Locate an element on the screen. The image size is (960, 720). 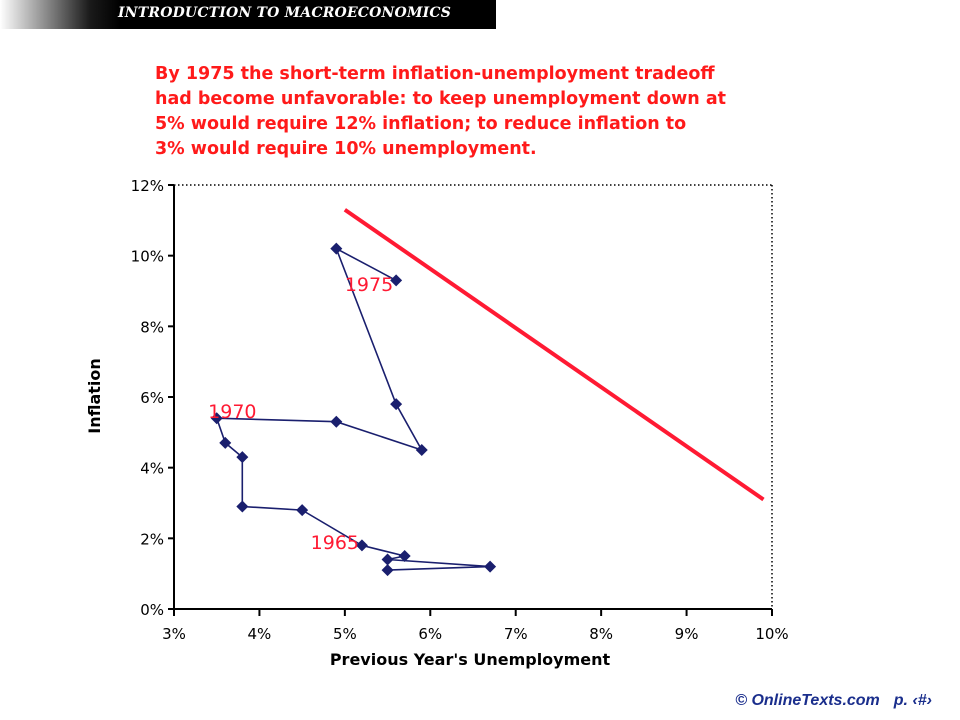
year-label-1970: 1970 is located at coordinates (232, 412).